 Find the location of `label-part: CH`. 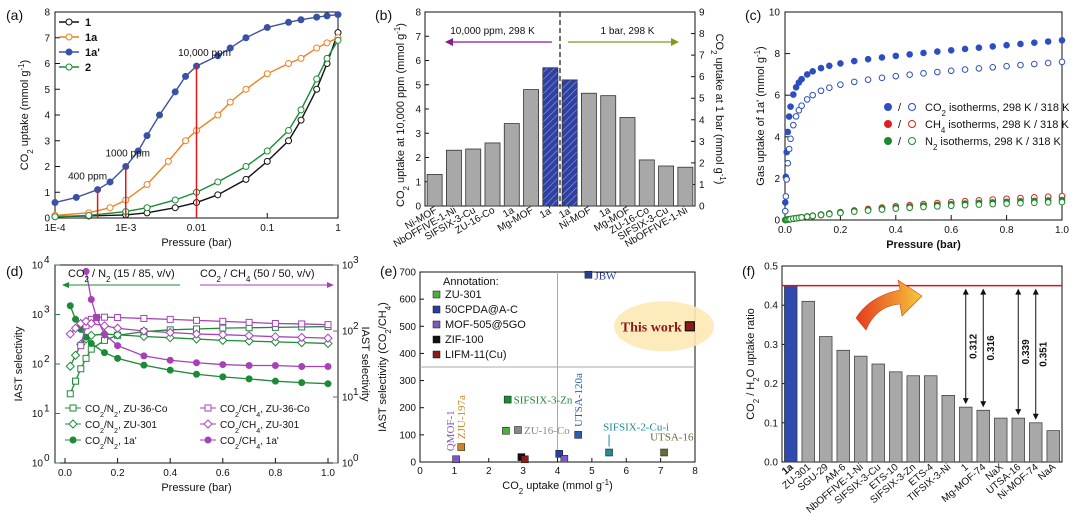

label-part: CH is located at coordinates (238, 274).